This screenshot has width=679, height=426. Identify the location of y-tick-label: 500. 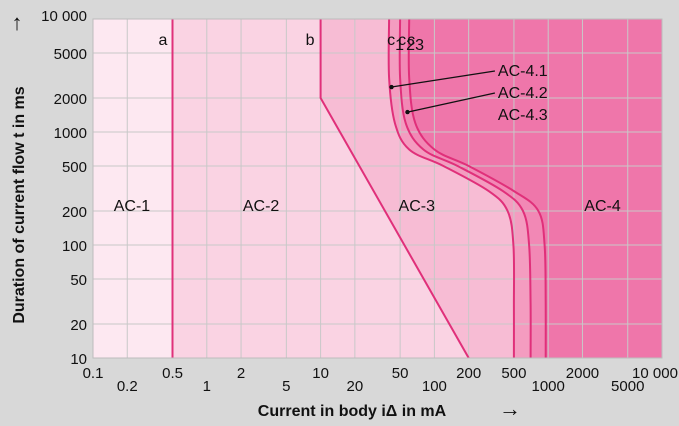
(74, 167).